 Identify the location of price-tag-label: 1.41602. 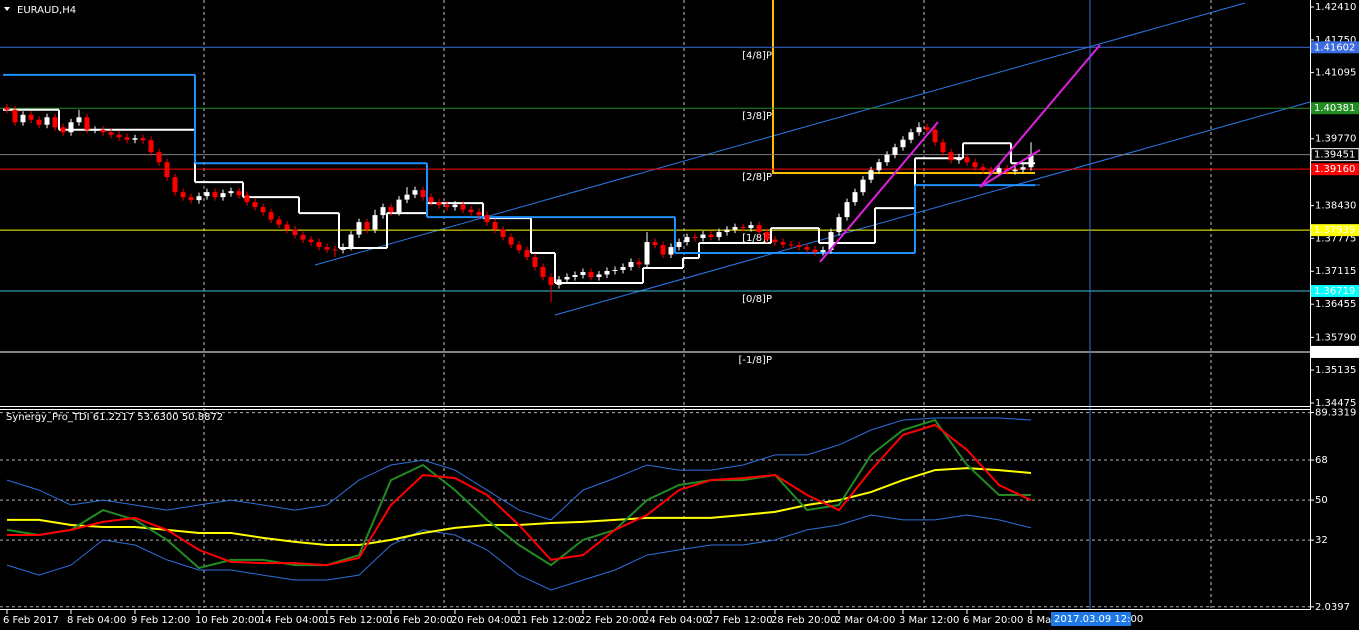
(1334, 47).